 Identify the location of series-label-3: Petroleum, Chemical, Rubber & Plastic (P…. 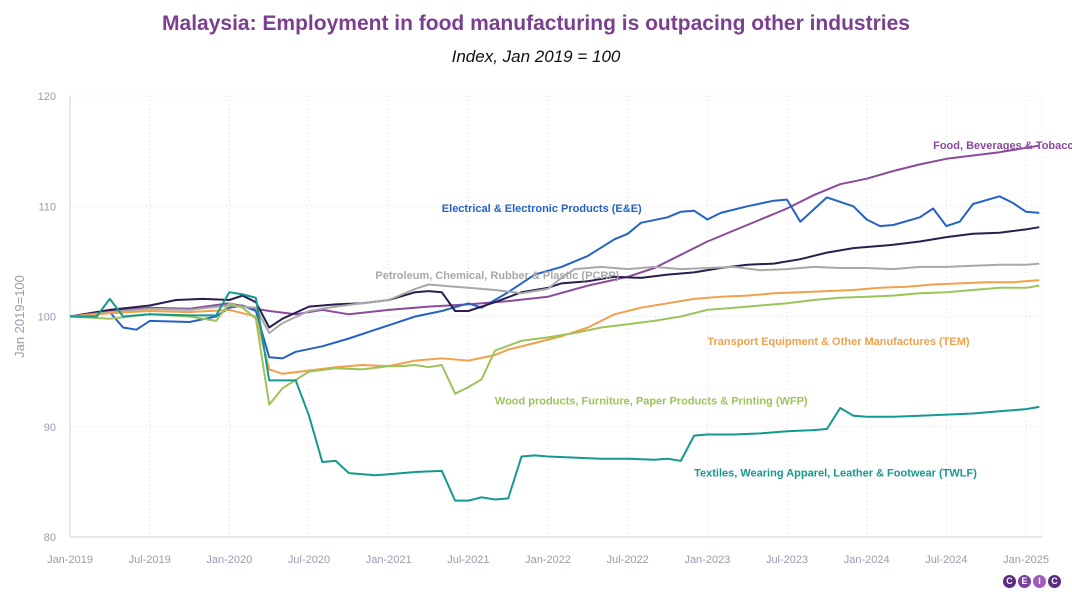
(497, 276).